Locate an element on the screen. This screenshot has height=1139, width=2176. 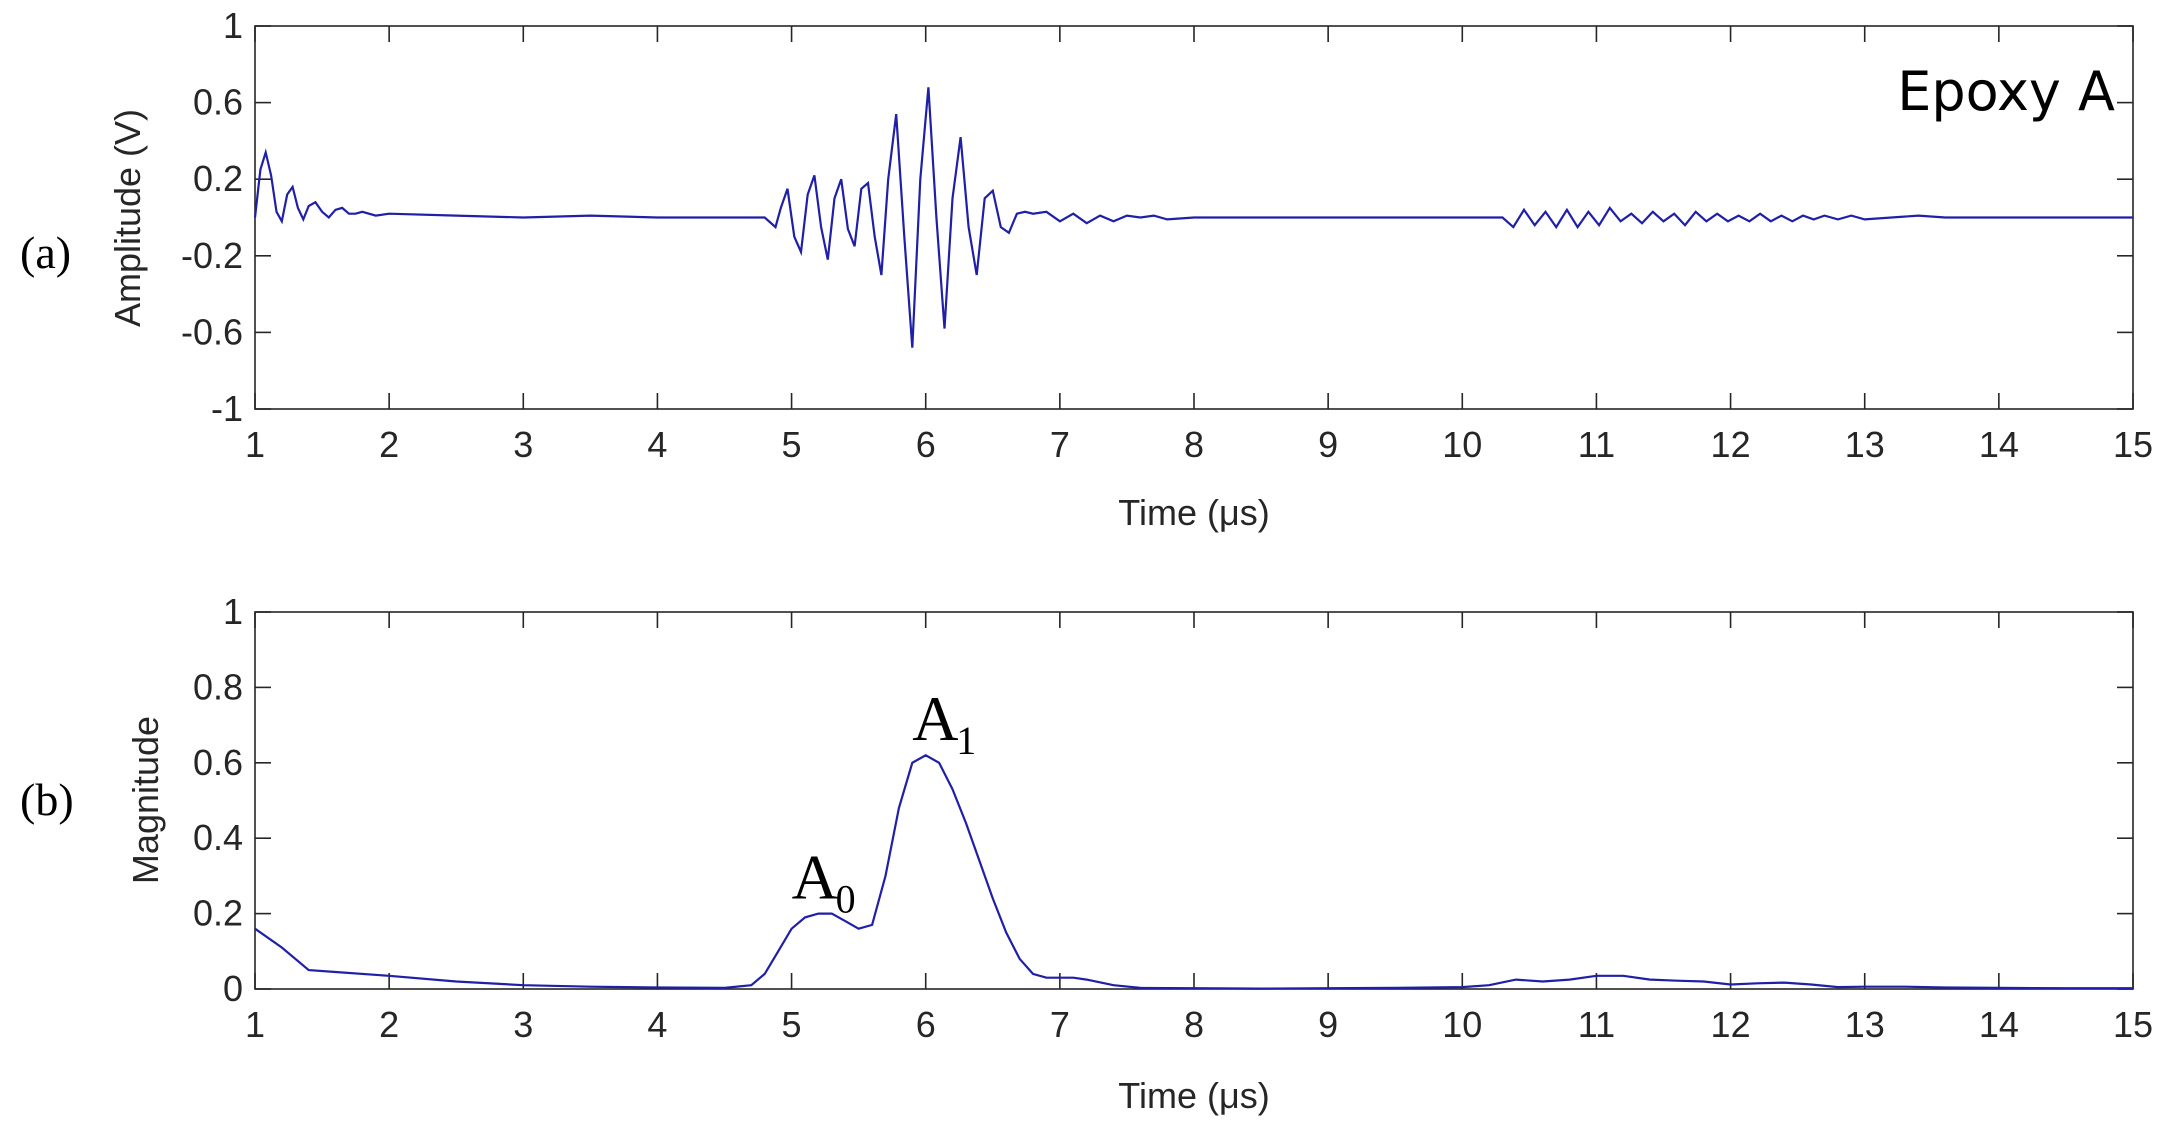
panel-b-label: (b) is located at coordinates (47, 799).